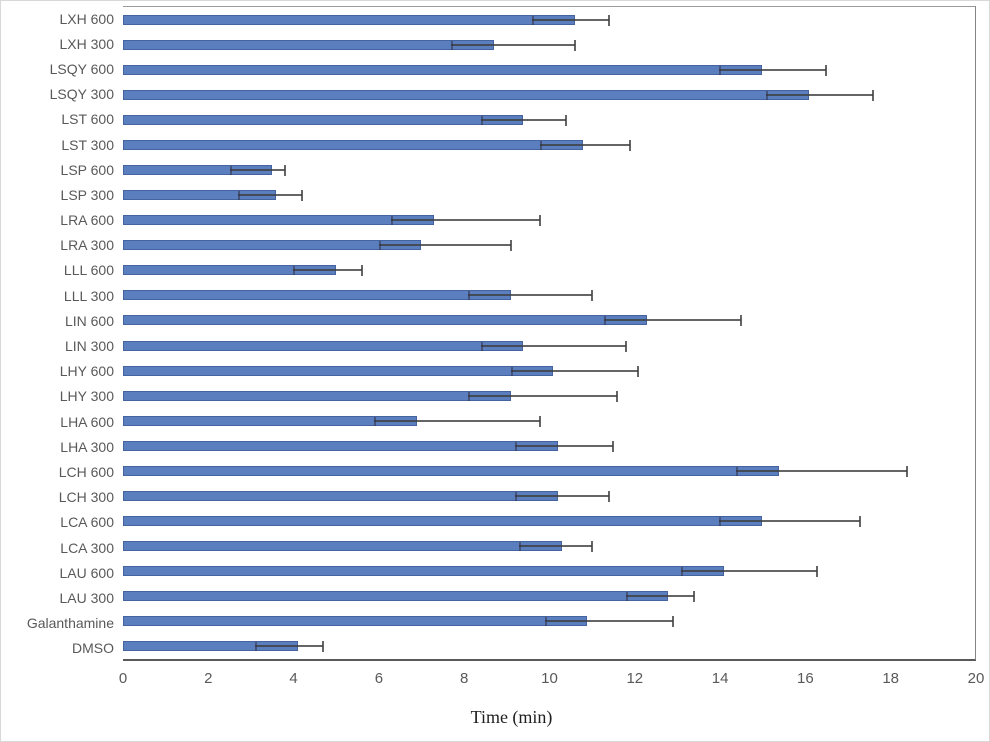  I want to click on x-axis-tick-labels: 0 2 4 6 8 10 12 14 16 18 20, so click(552, 679).